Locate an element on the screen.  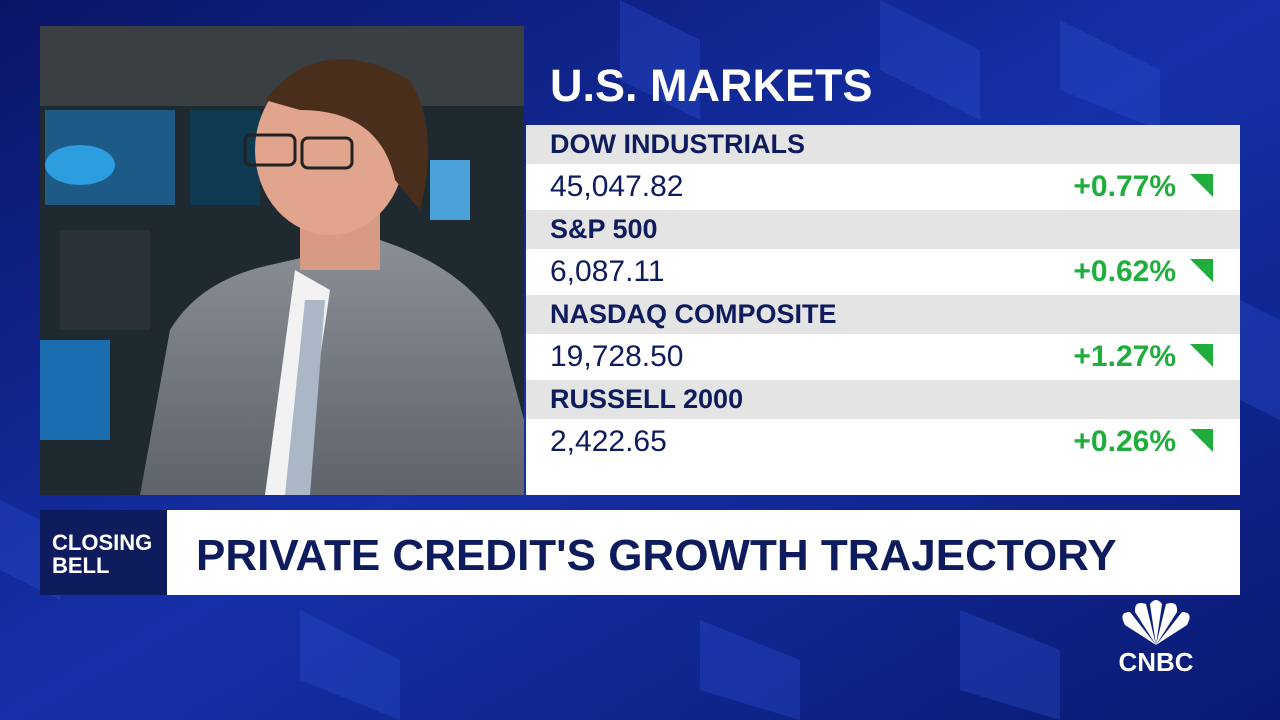
index-name: NASDAQ COMPOSITE is located at coordinates (693, 314).